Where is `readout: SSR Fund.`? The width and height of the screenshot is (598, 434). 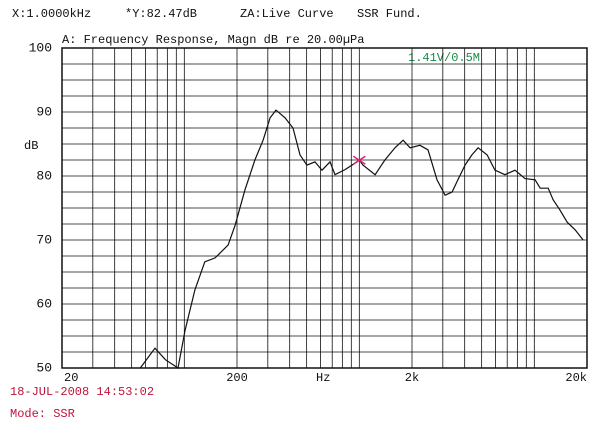 readout: SSR Fund. is located at coordinates (389, 14).